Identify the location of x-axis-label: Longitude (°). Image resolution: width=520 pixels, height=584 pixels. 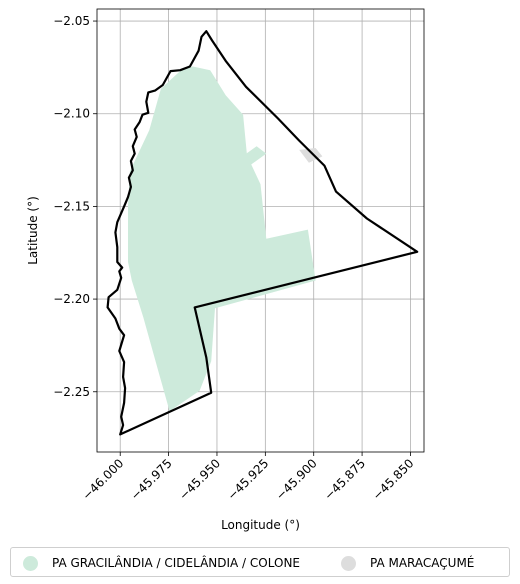
(260, 525).